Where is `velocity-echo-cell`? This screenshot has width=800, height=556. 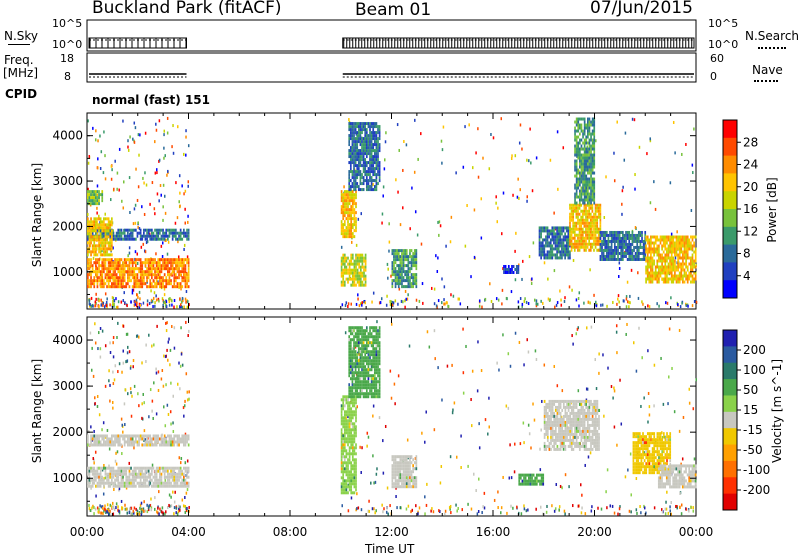
velocity-echo-cell is located at coordinates (96, 480).